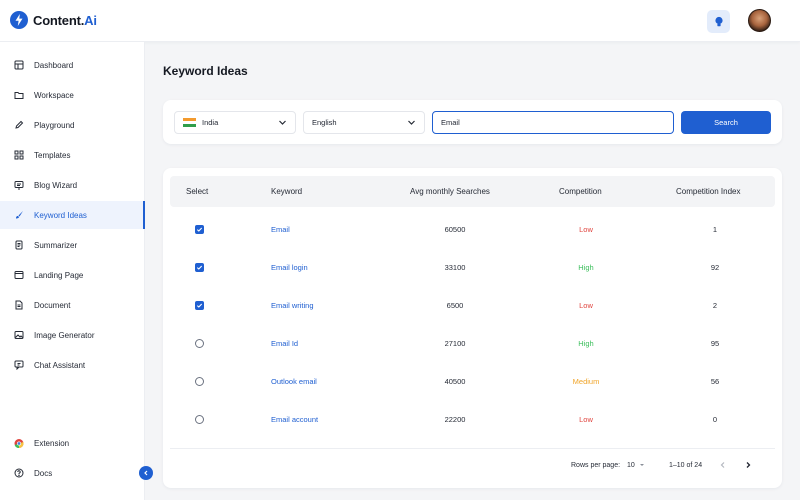  What do you see at coordinates (205, 71) in the screenshot?
I see `page-title: Keyword Ideas` at bounding box center [205, 71].